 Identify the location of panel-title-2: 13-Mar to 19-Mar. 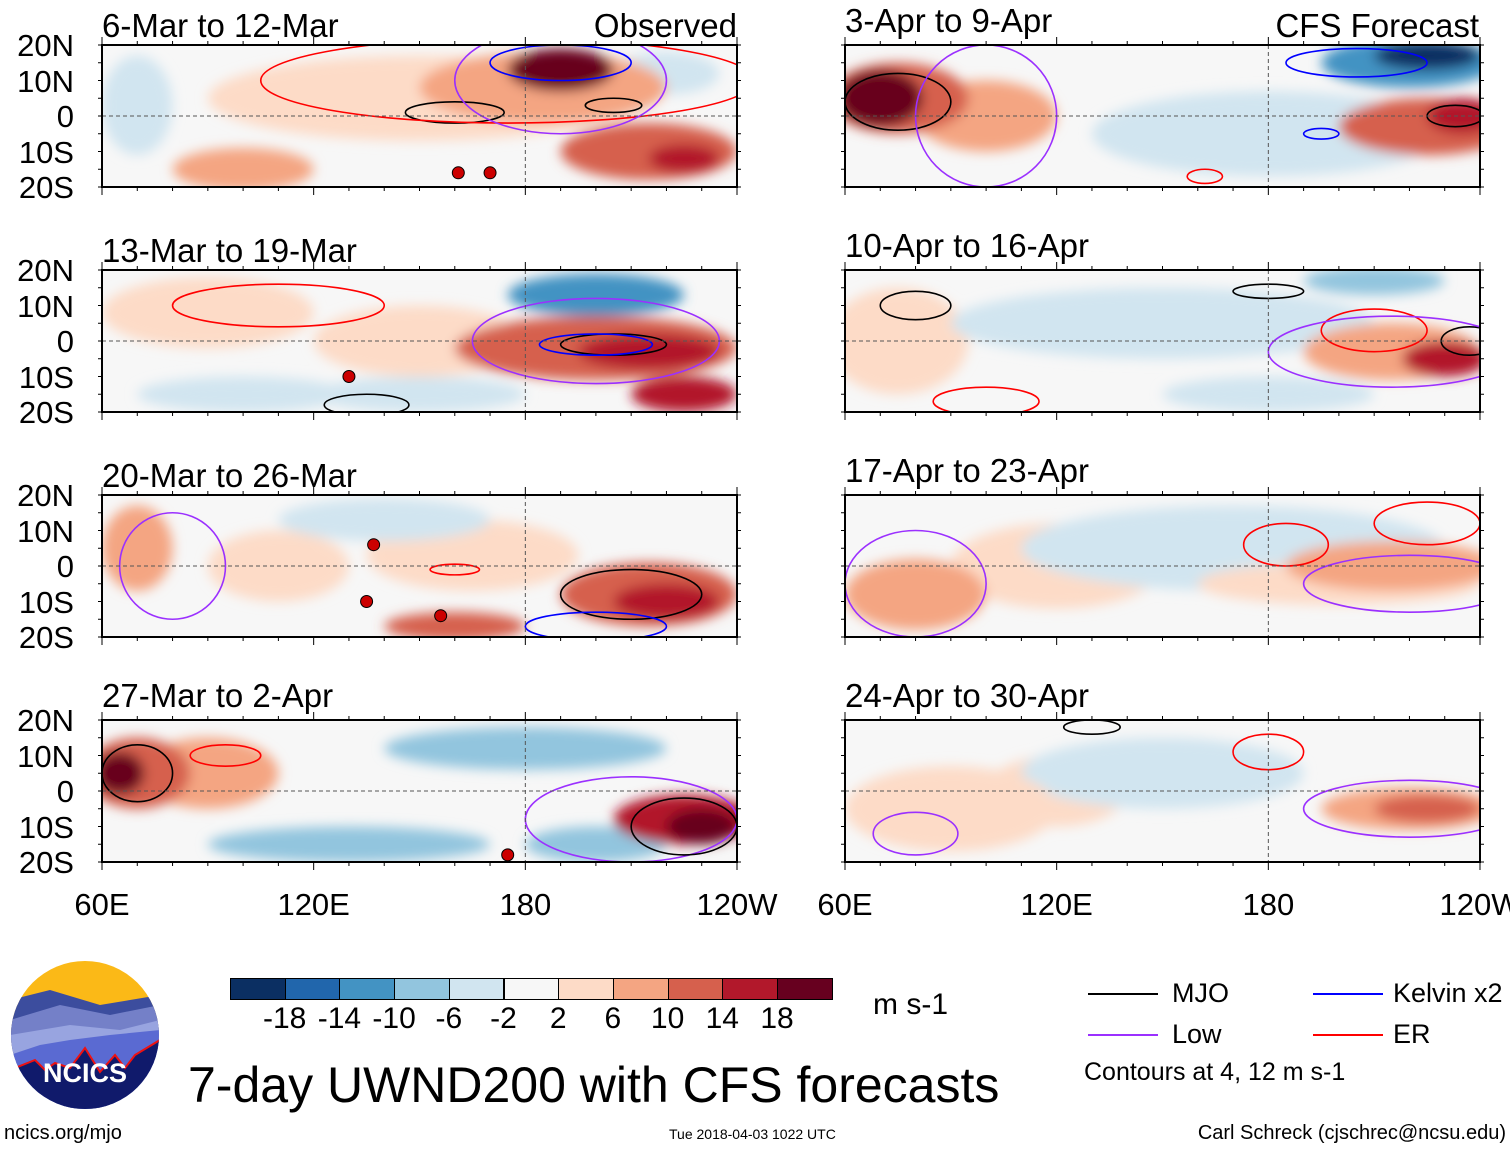
(229, 250).